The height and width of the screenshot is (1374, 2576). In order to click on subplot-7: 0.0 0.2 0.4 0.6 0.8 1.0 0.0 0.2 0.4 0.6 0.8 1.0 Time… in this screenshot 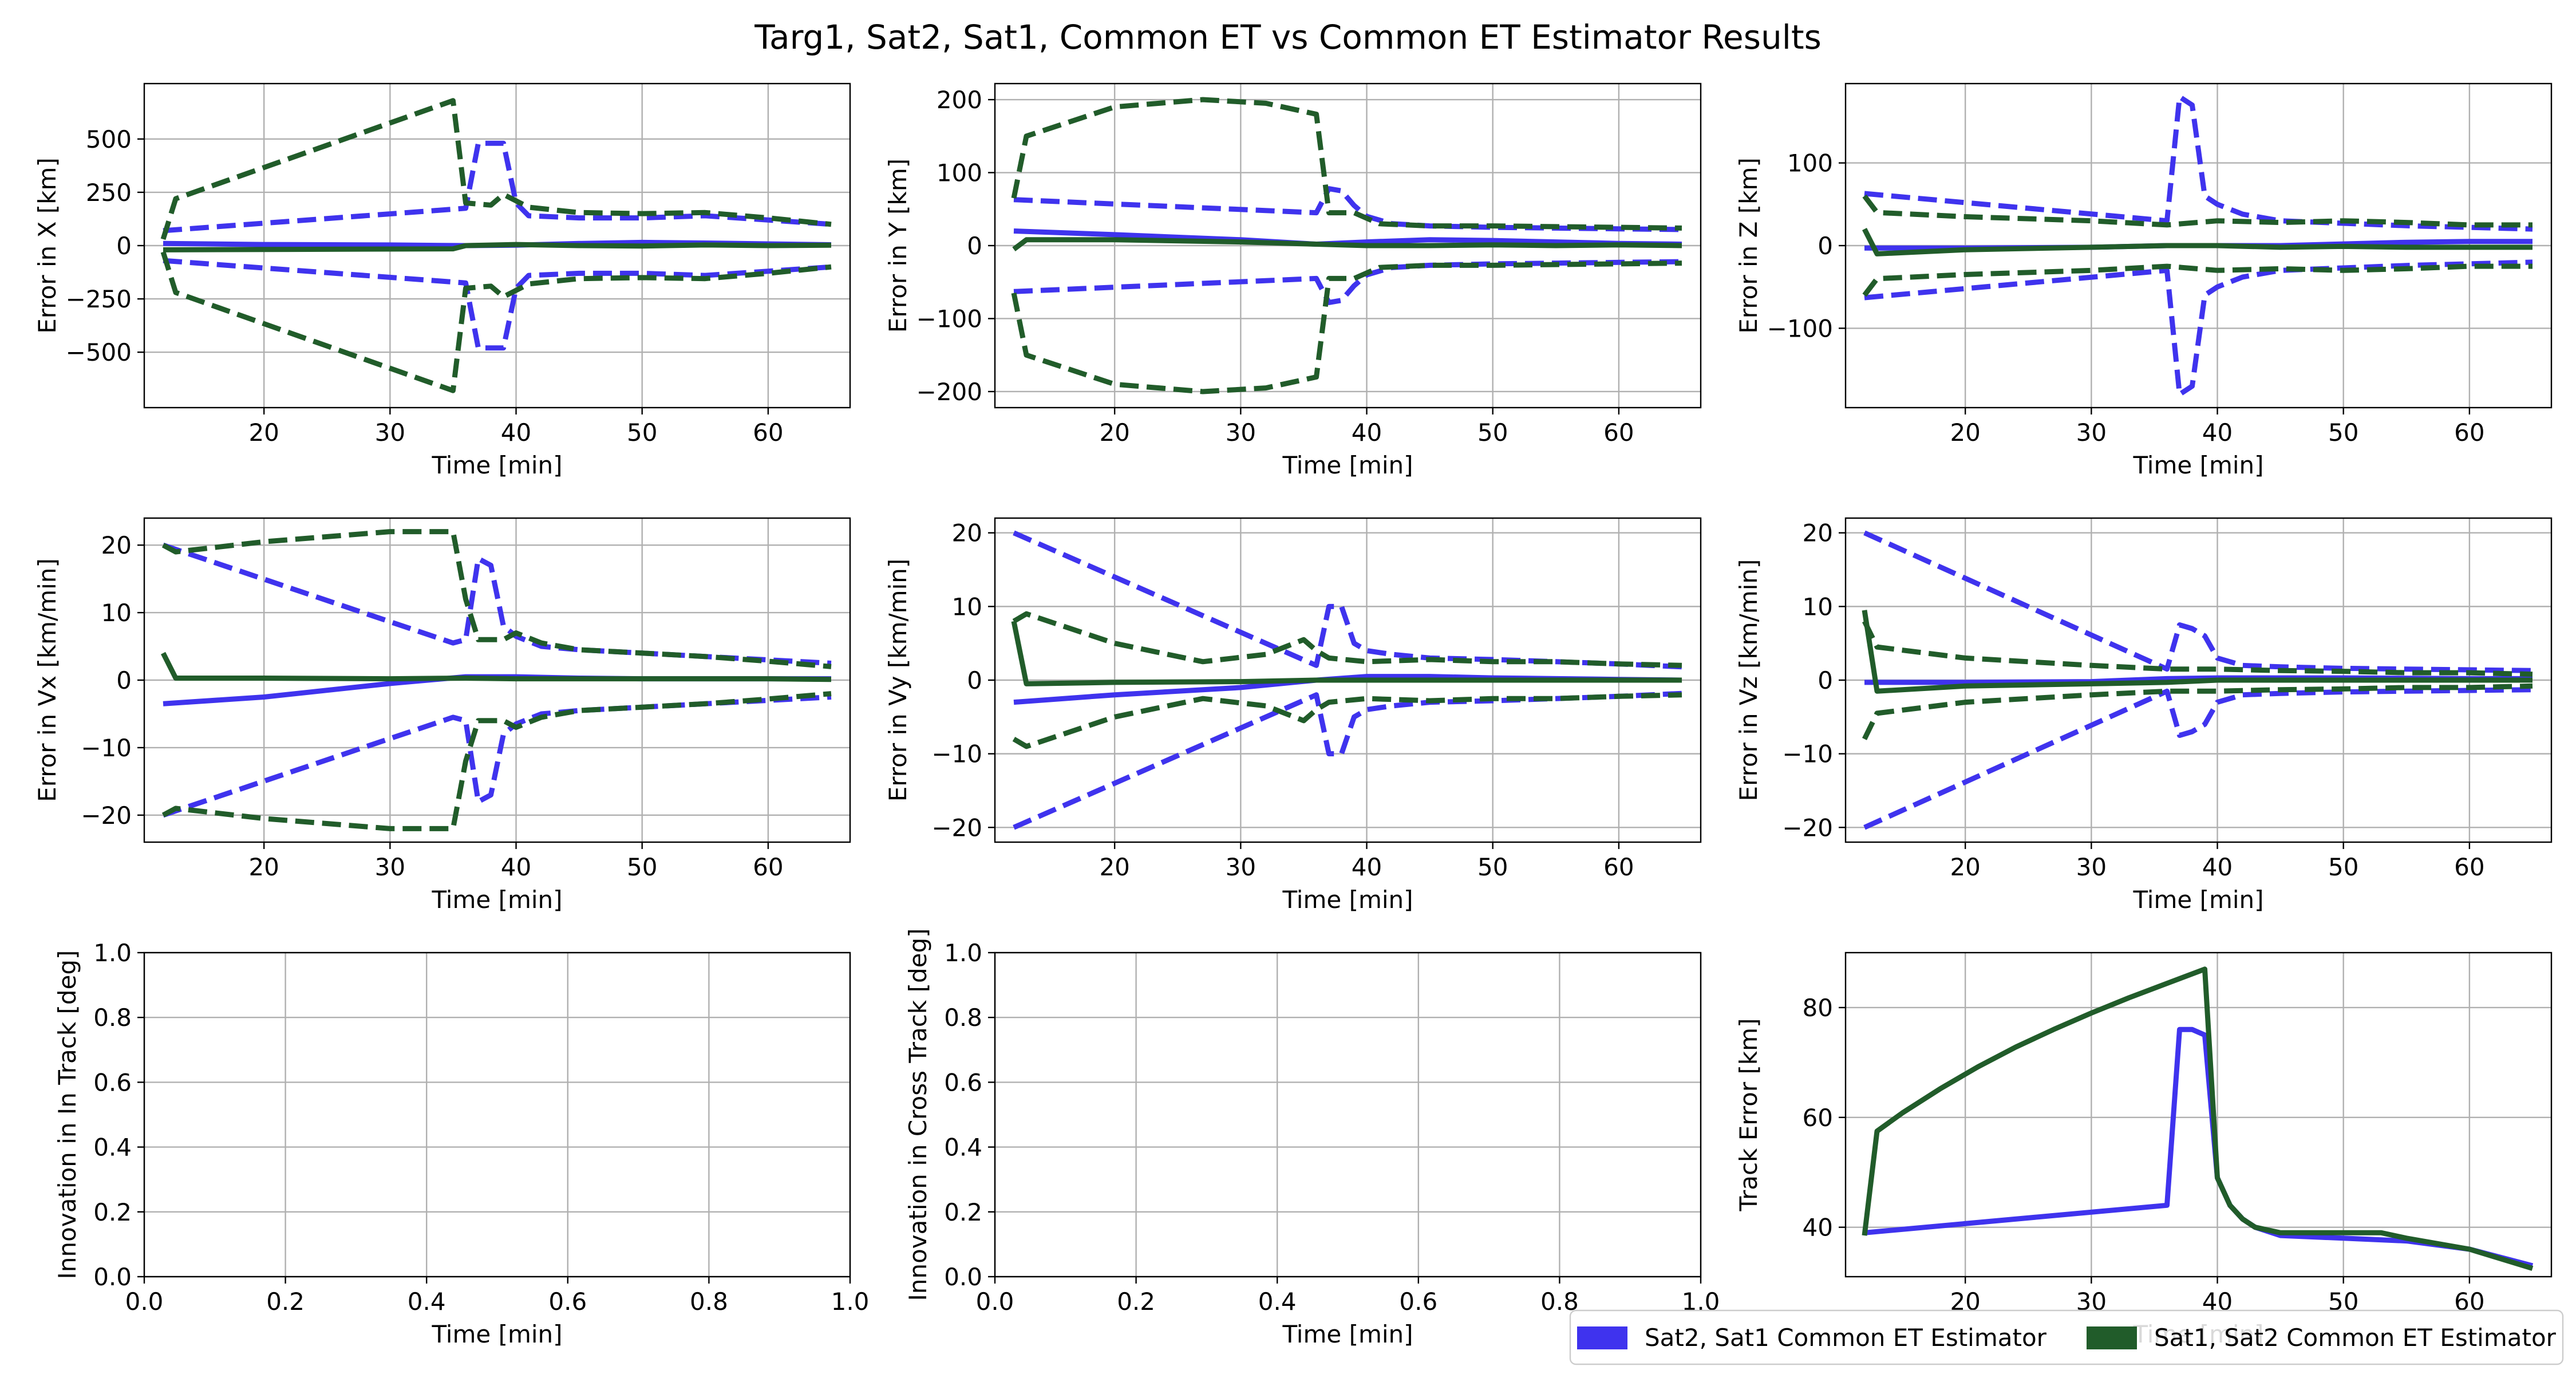, I will do `click(461, 1143)`.